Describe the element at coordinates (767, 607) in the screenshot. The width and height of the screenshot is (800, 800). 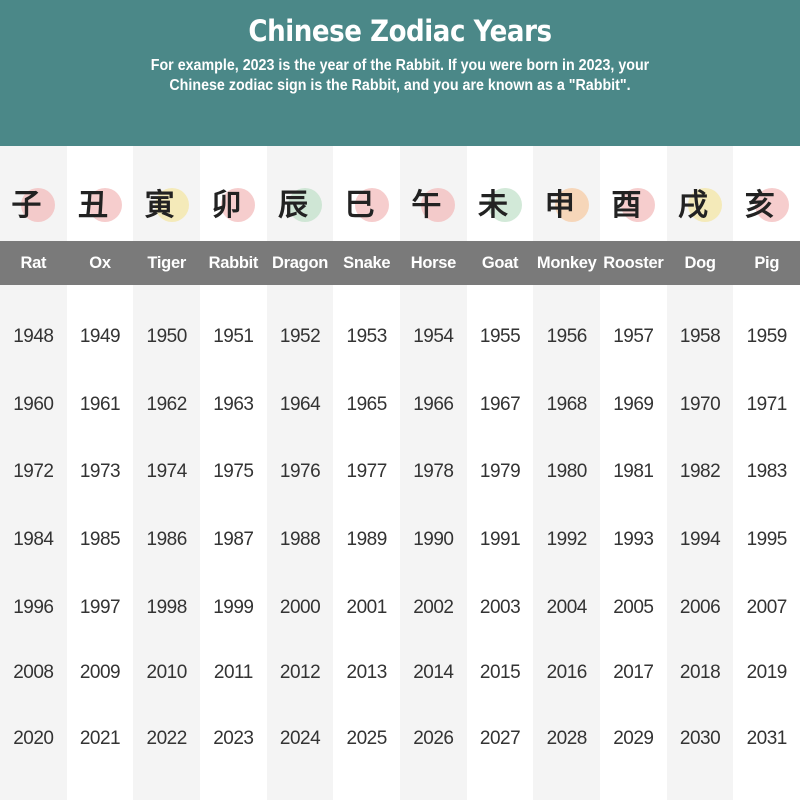
I see `year-cell: 2007` at that location.